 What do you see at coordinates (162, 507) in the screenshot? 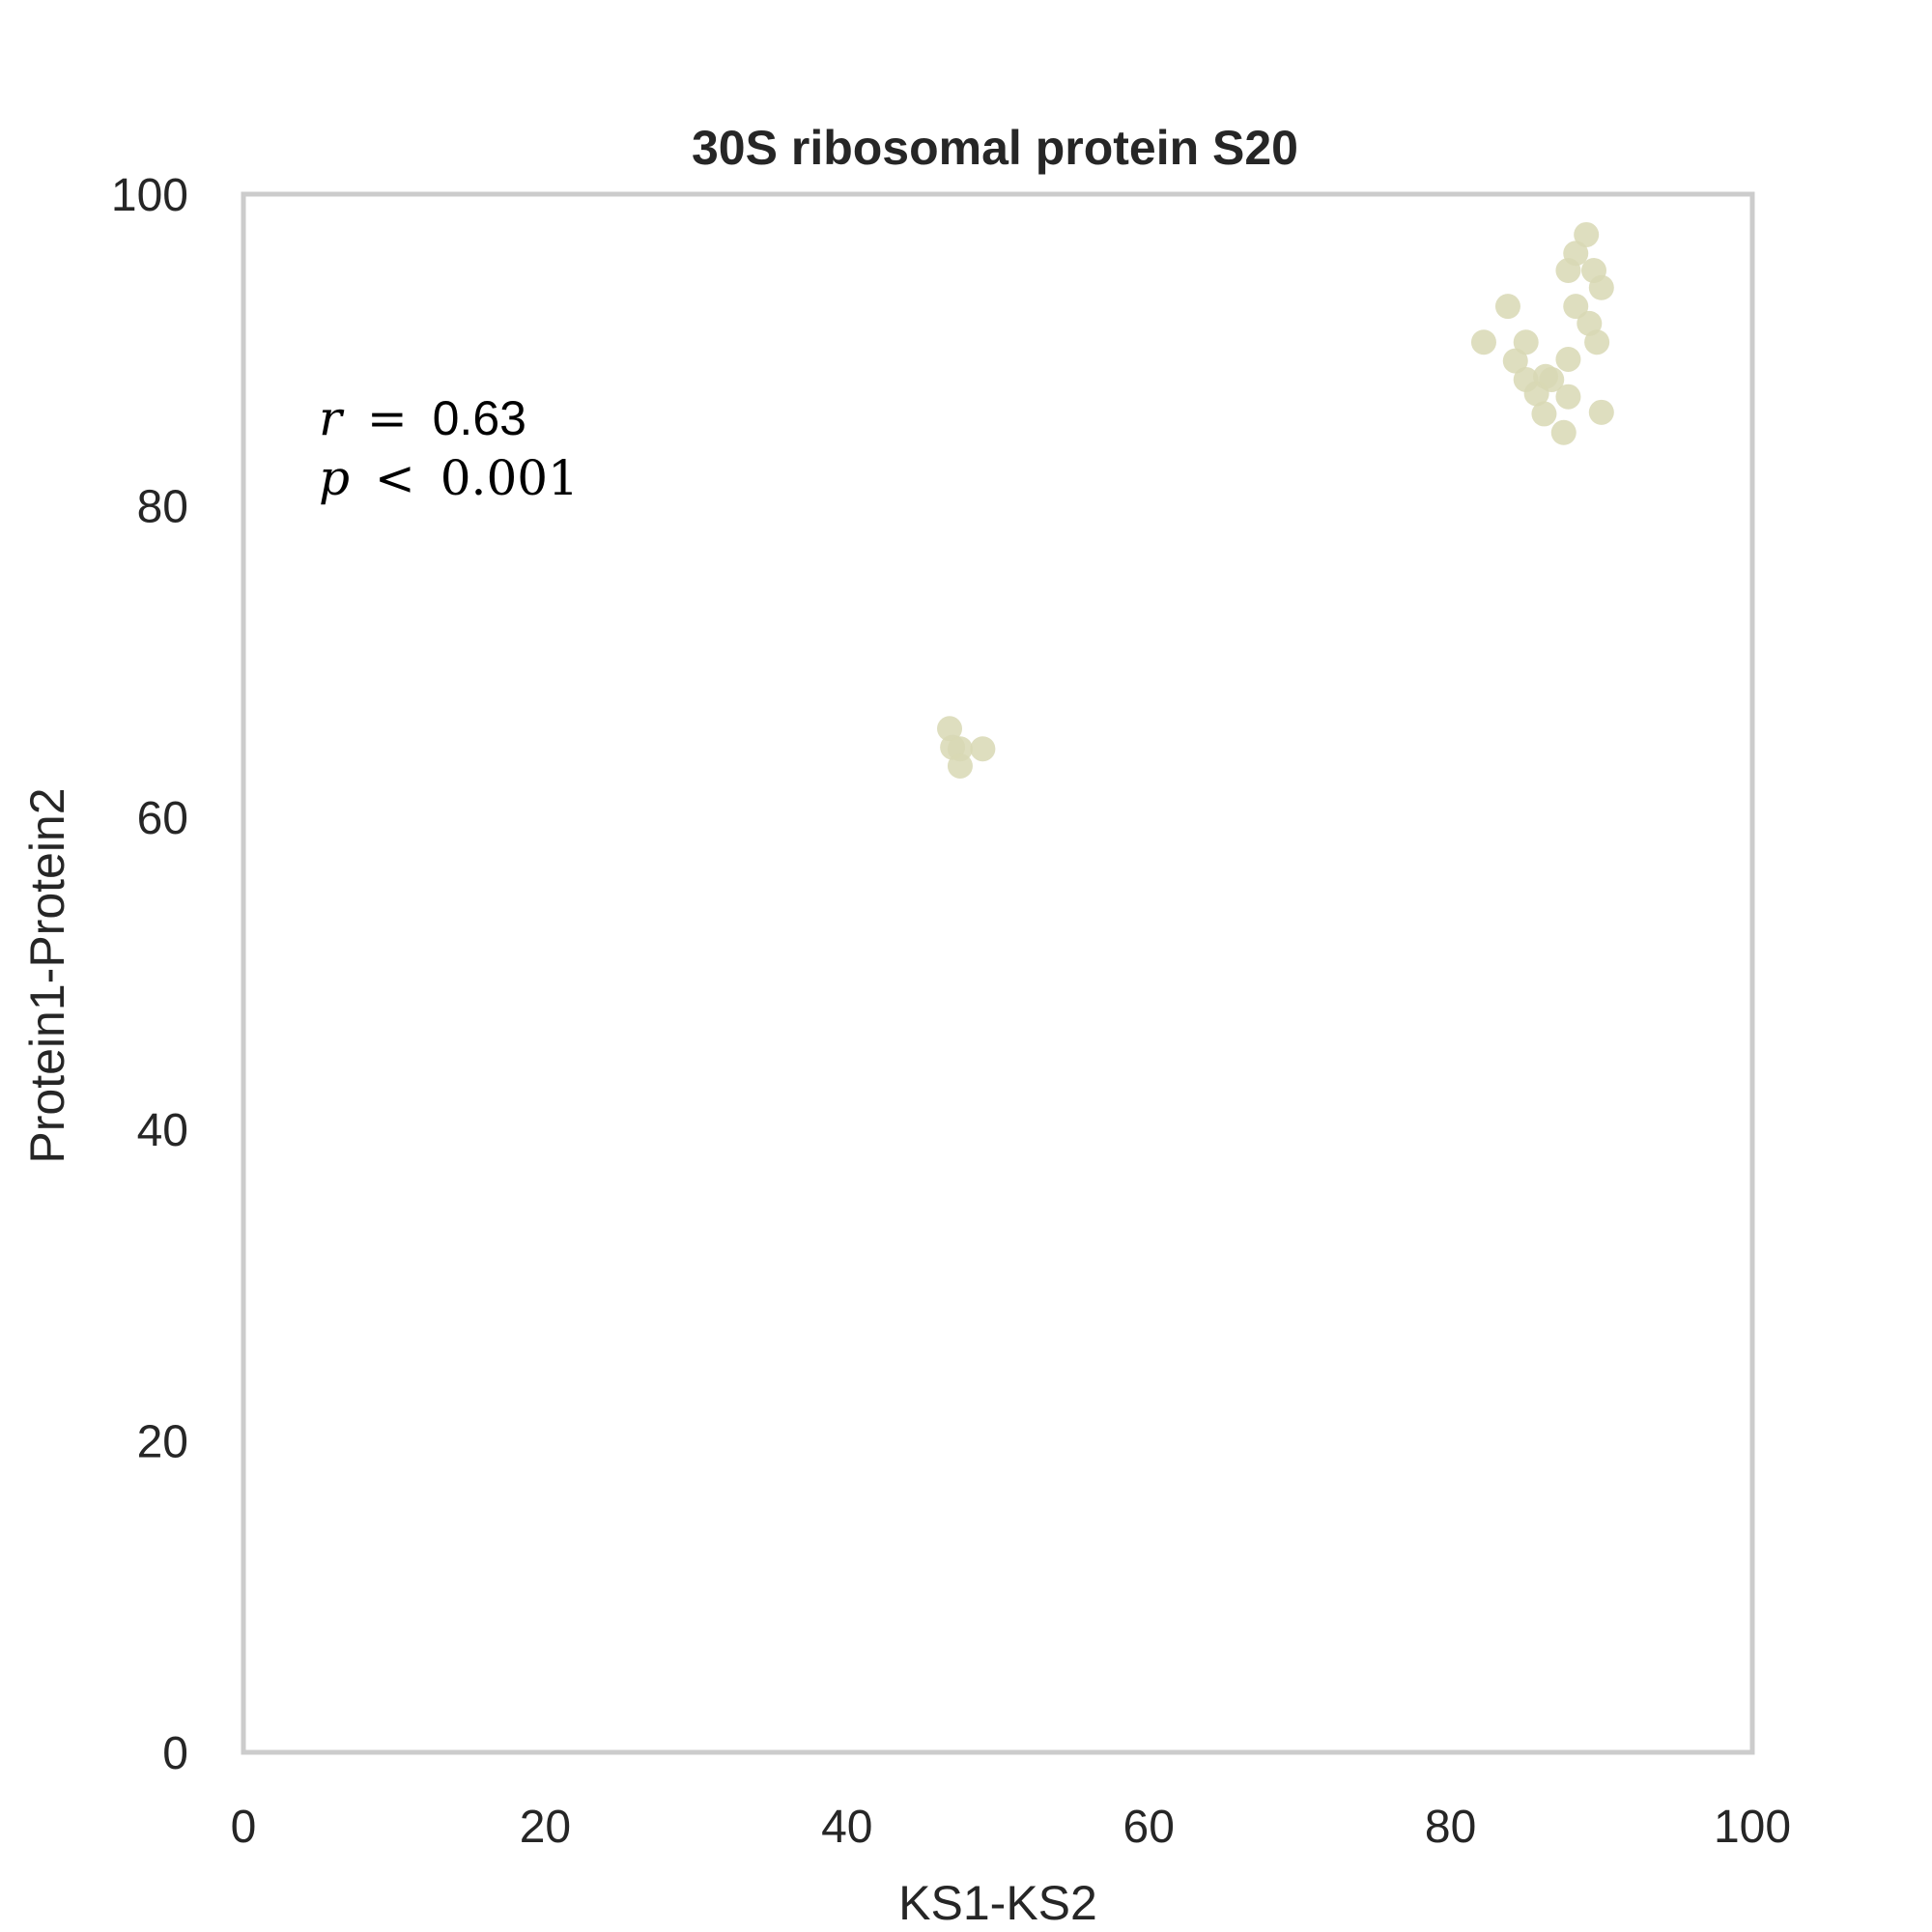
I see `y-tick-label: 80` at bounding box center [162, 507].